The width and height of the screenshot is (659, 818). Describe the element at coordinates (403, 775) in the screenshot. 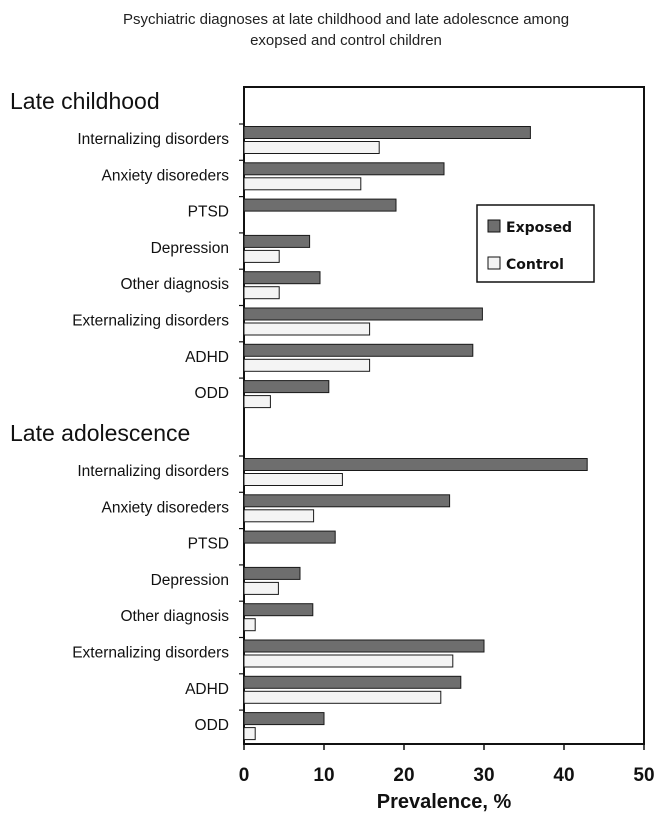

I see `x-tick-label-20: 20` at that location.